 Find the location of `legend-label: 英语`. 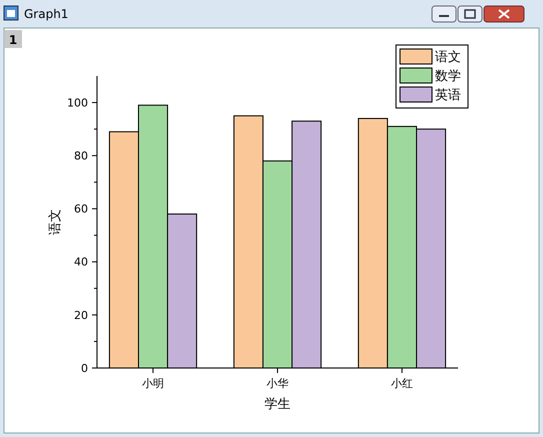

legend-label: 英语 is located at coordinates (448, 95).